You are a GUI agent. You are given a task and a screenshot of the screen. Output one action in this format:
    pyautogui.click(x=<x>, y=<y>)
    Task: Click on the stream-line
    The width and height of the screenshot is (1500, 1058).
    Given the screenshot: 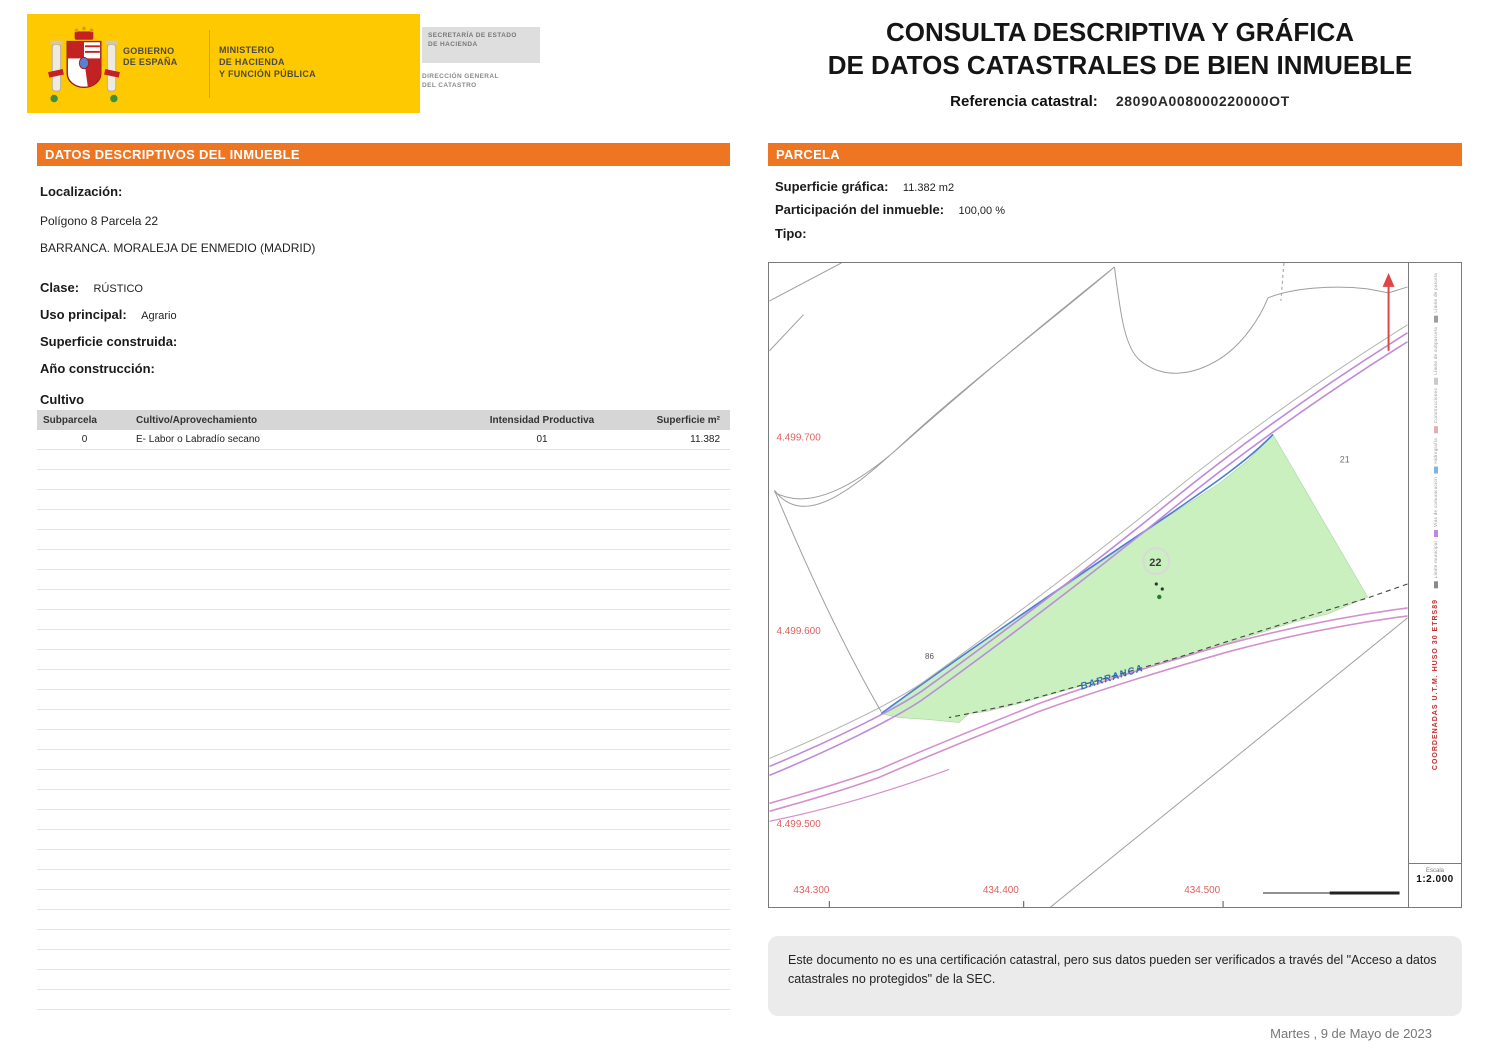 What is the action you would take?
    pyautogui.click(x=1077, y=574)
    